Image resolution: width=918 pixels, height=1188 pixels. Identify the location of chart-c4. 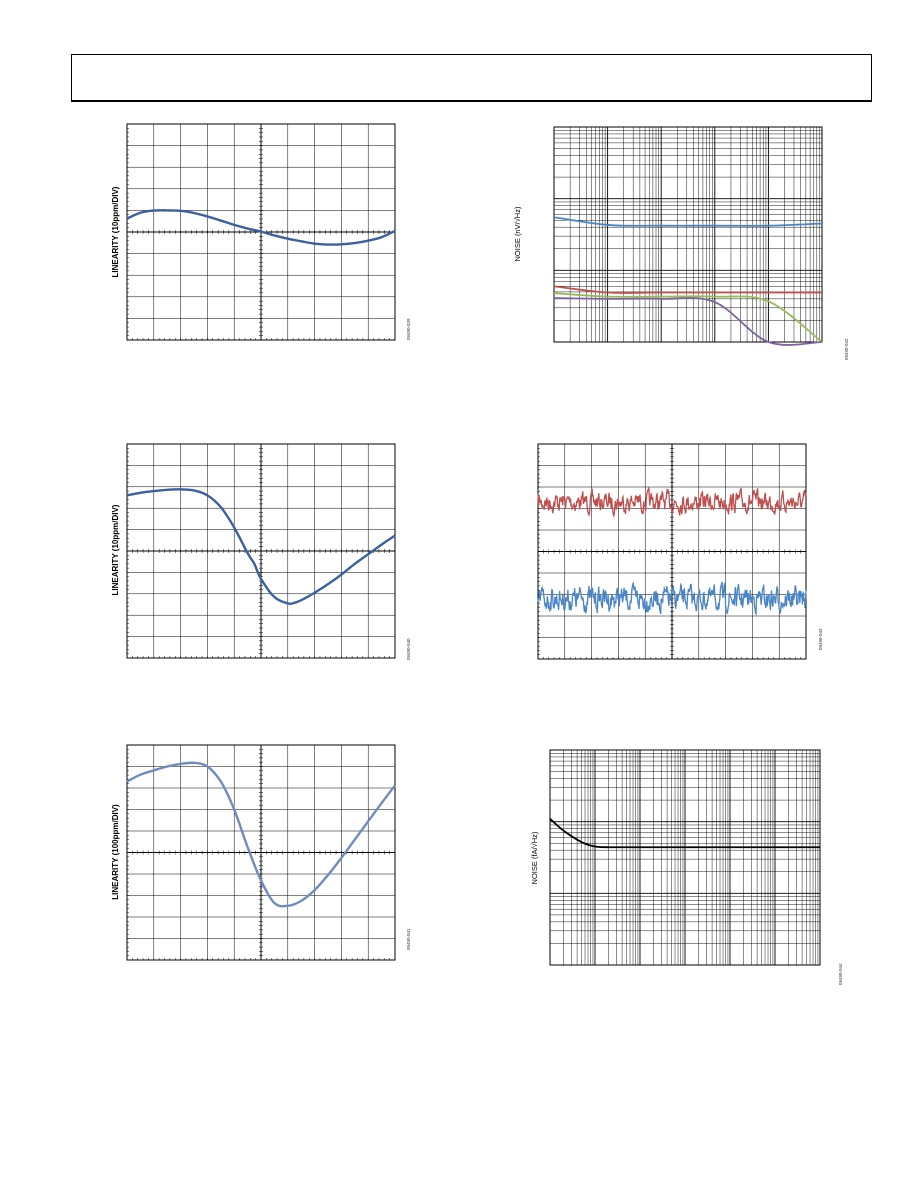
(688, 236).